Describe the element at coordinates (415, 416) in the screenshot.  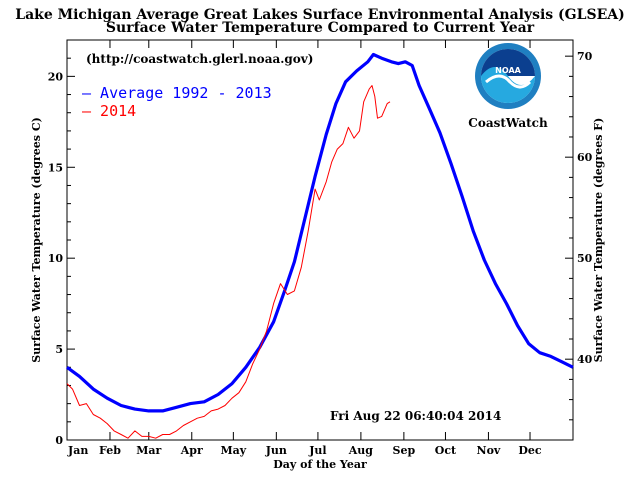
I see `timestamp: Fri Aug 22 06:40:04 2014` at that location.